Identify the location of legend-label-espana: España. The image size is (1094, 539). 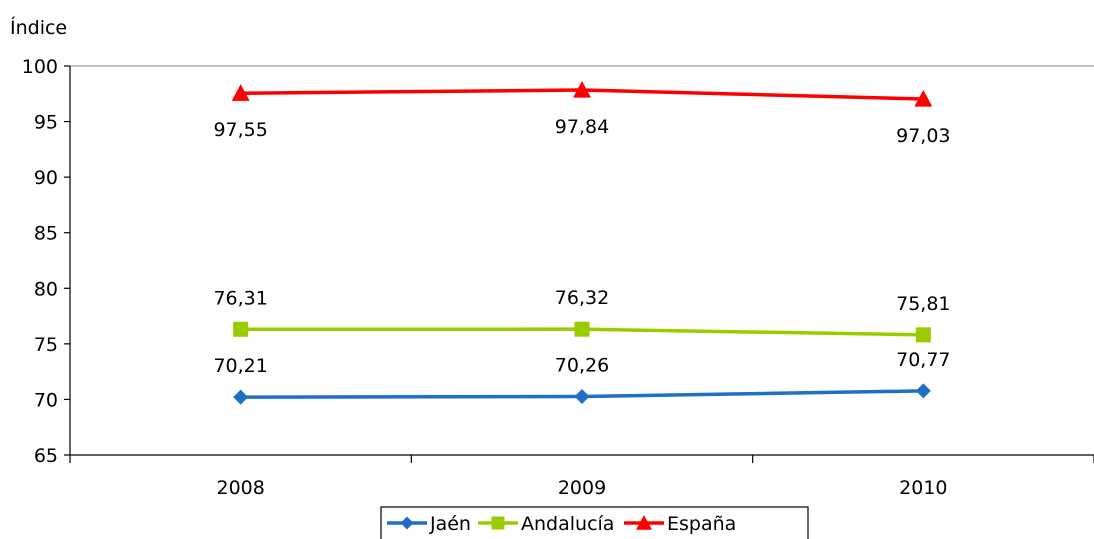
(701, 524).